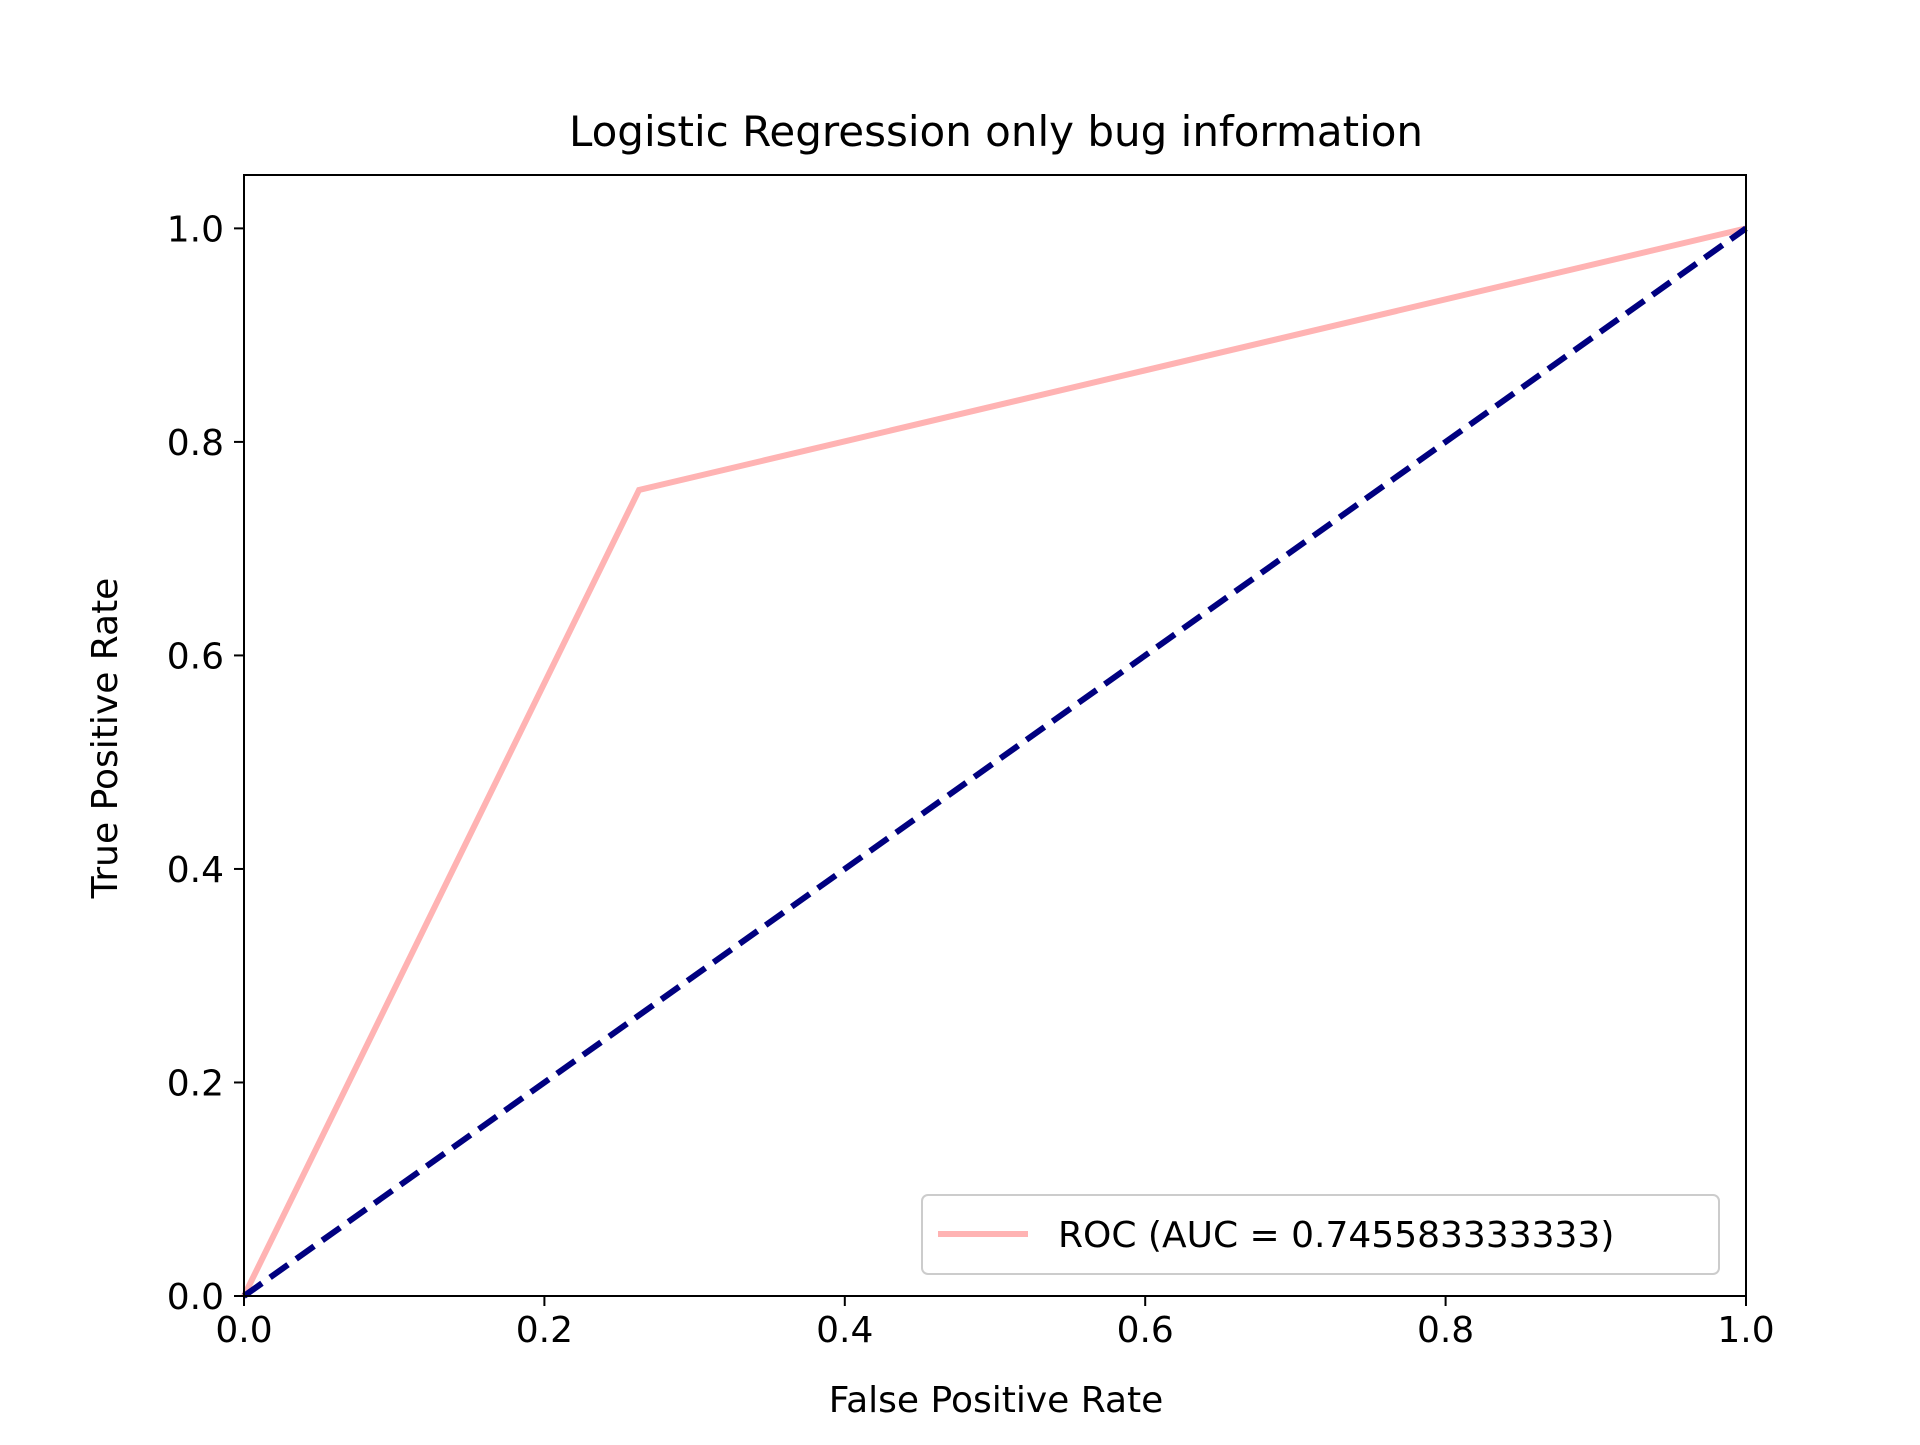  What do you see at coordinates (195, 1297) in the screenshot?
I see `y-tick-label: 0.0` at bounding box center [195, 1297].